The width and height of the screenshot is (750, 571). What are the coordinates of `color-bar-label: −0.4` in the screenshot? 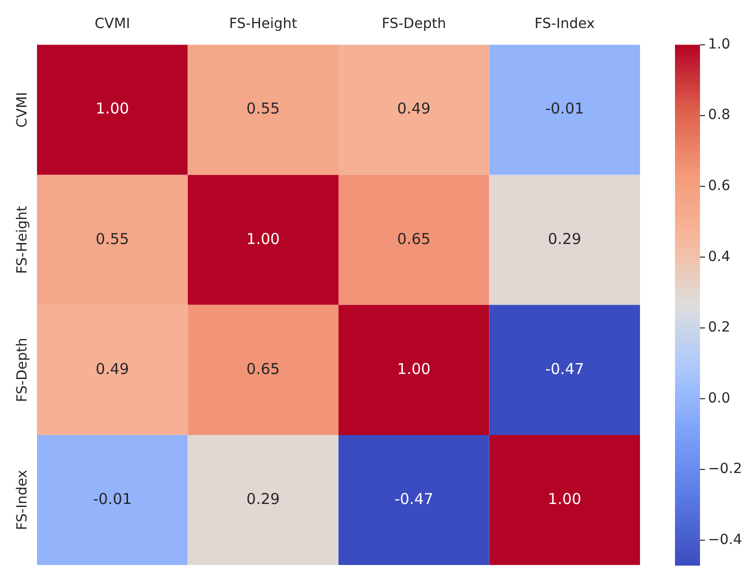 It's located at (725, 540).